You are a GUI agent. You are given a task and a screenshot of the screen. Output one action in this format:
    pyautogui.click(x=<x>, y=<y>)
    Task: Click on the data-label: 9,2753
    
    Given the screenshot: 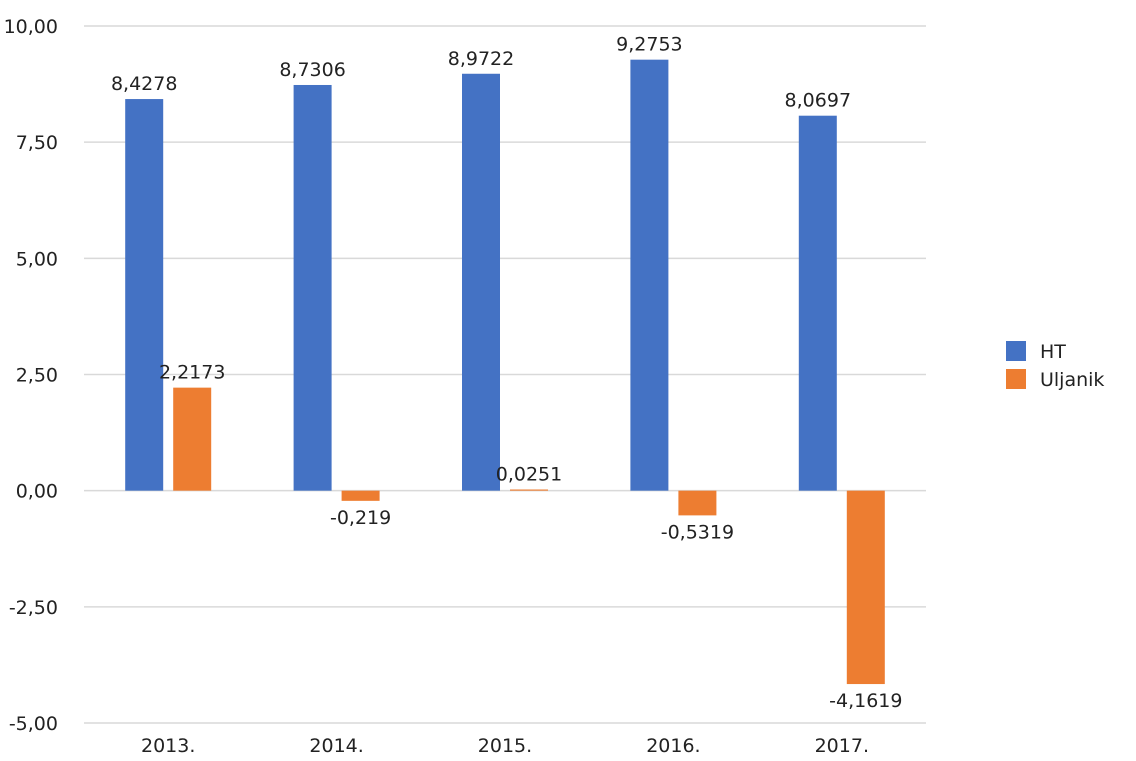 What is the action you would take?
    pyautogui.click(x=649, y=45)
    